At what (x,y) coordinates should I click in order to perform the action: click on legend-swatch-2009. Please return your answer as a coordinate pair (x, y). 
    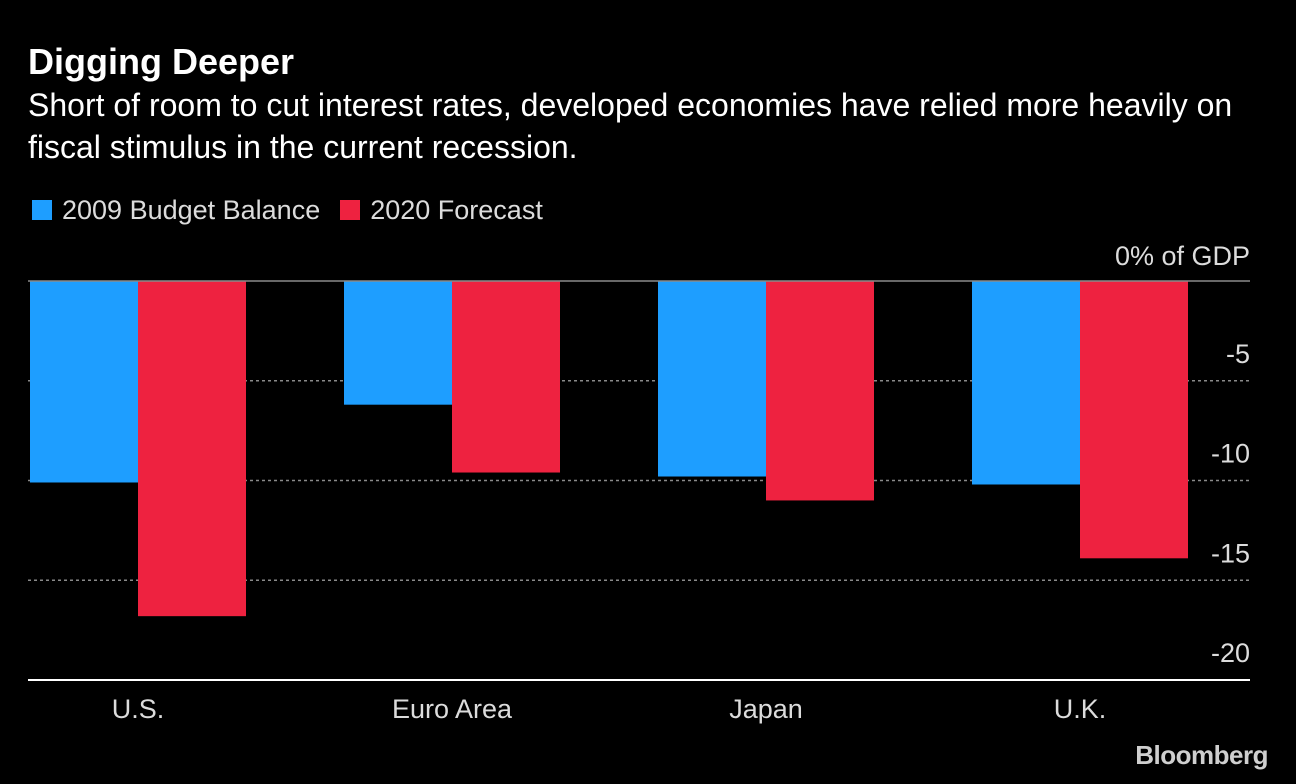
    Looking at the image, I should click on (42, 210).